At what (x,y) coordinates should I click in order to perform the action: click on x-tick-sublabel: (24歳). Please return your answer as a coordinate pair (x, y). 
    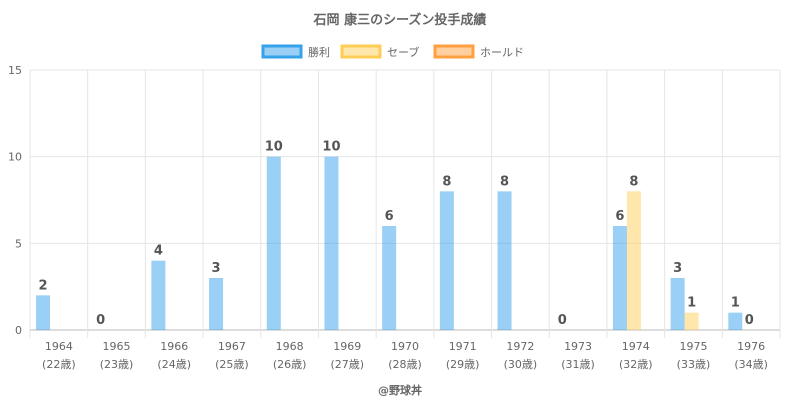
    Looking at the image, I should click on (174, 364).